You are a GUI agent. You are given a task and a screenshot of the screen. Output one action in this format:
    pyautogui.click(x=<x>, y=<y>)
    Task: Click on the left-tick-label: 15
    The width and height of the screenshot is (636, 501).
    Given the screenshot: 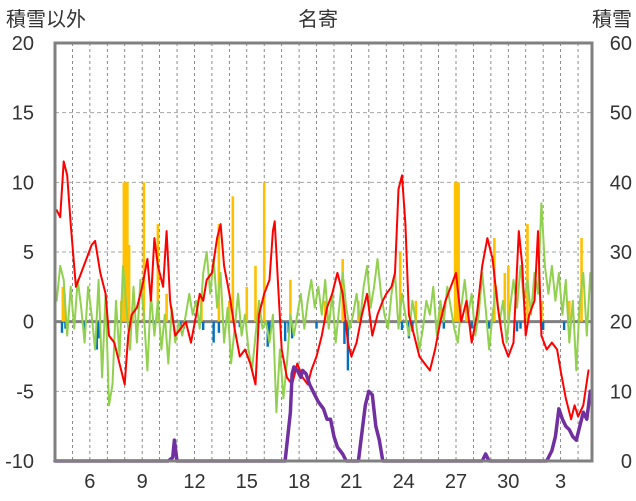 What is the action you would take?
    pyautogui.click(x=23, y=114)
    